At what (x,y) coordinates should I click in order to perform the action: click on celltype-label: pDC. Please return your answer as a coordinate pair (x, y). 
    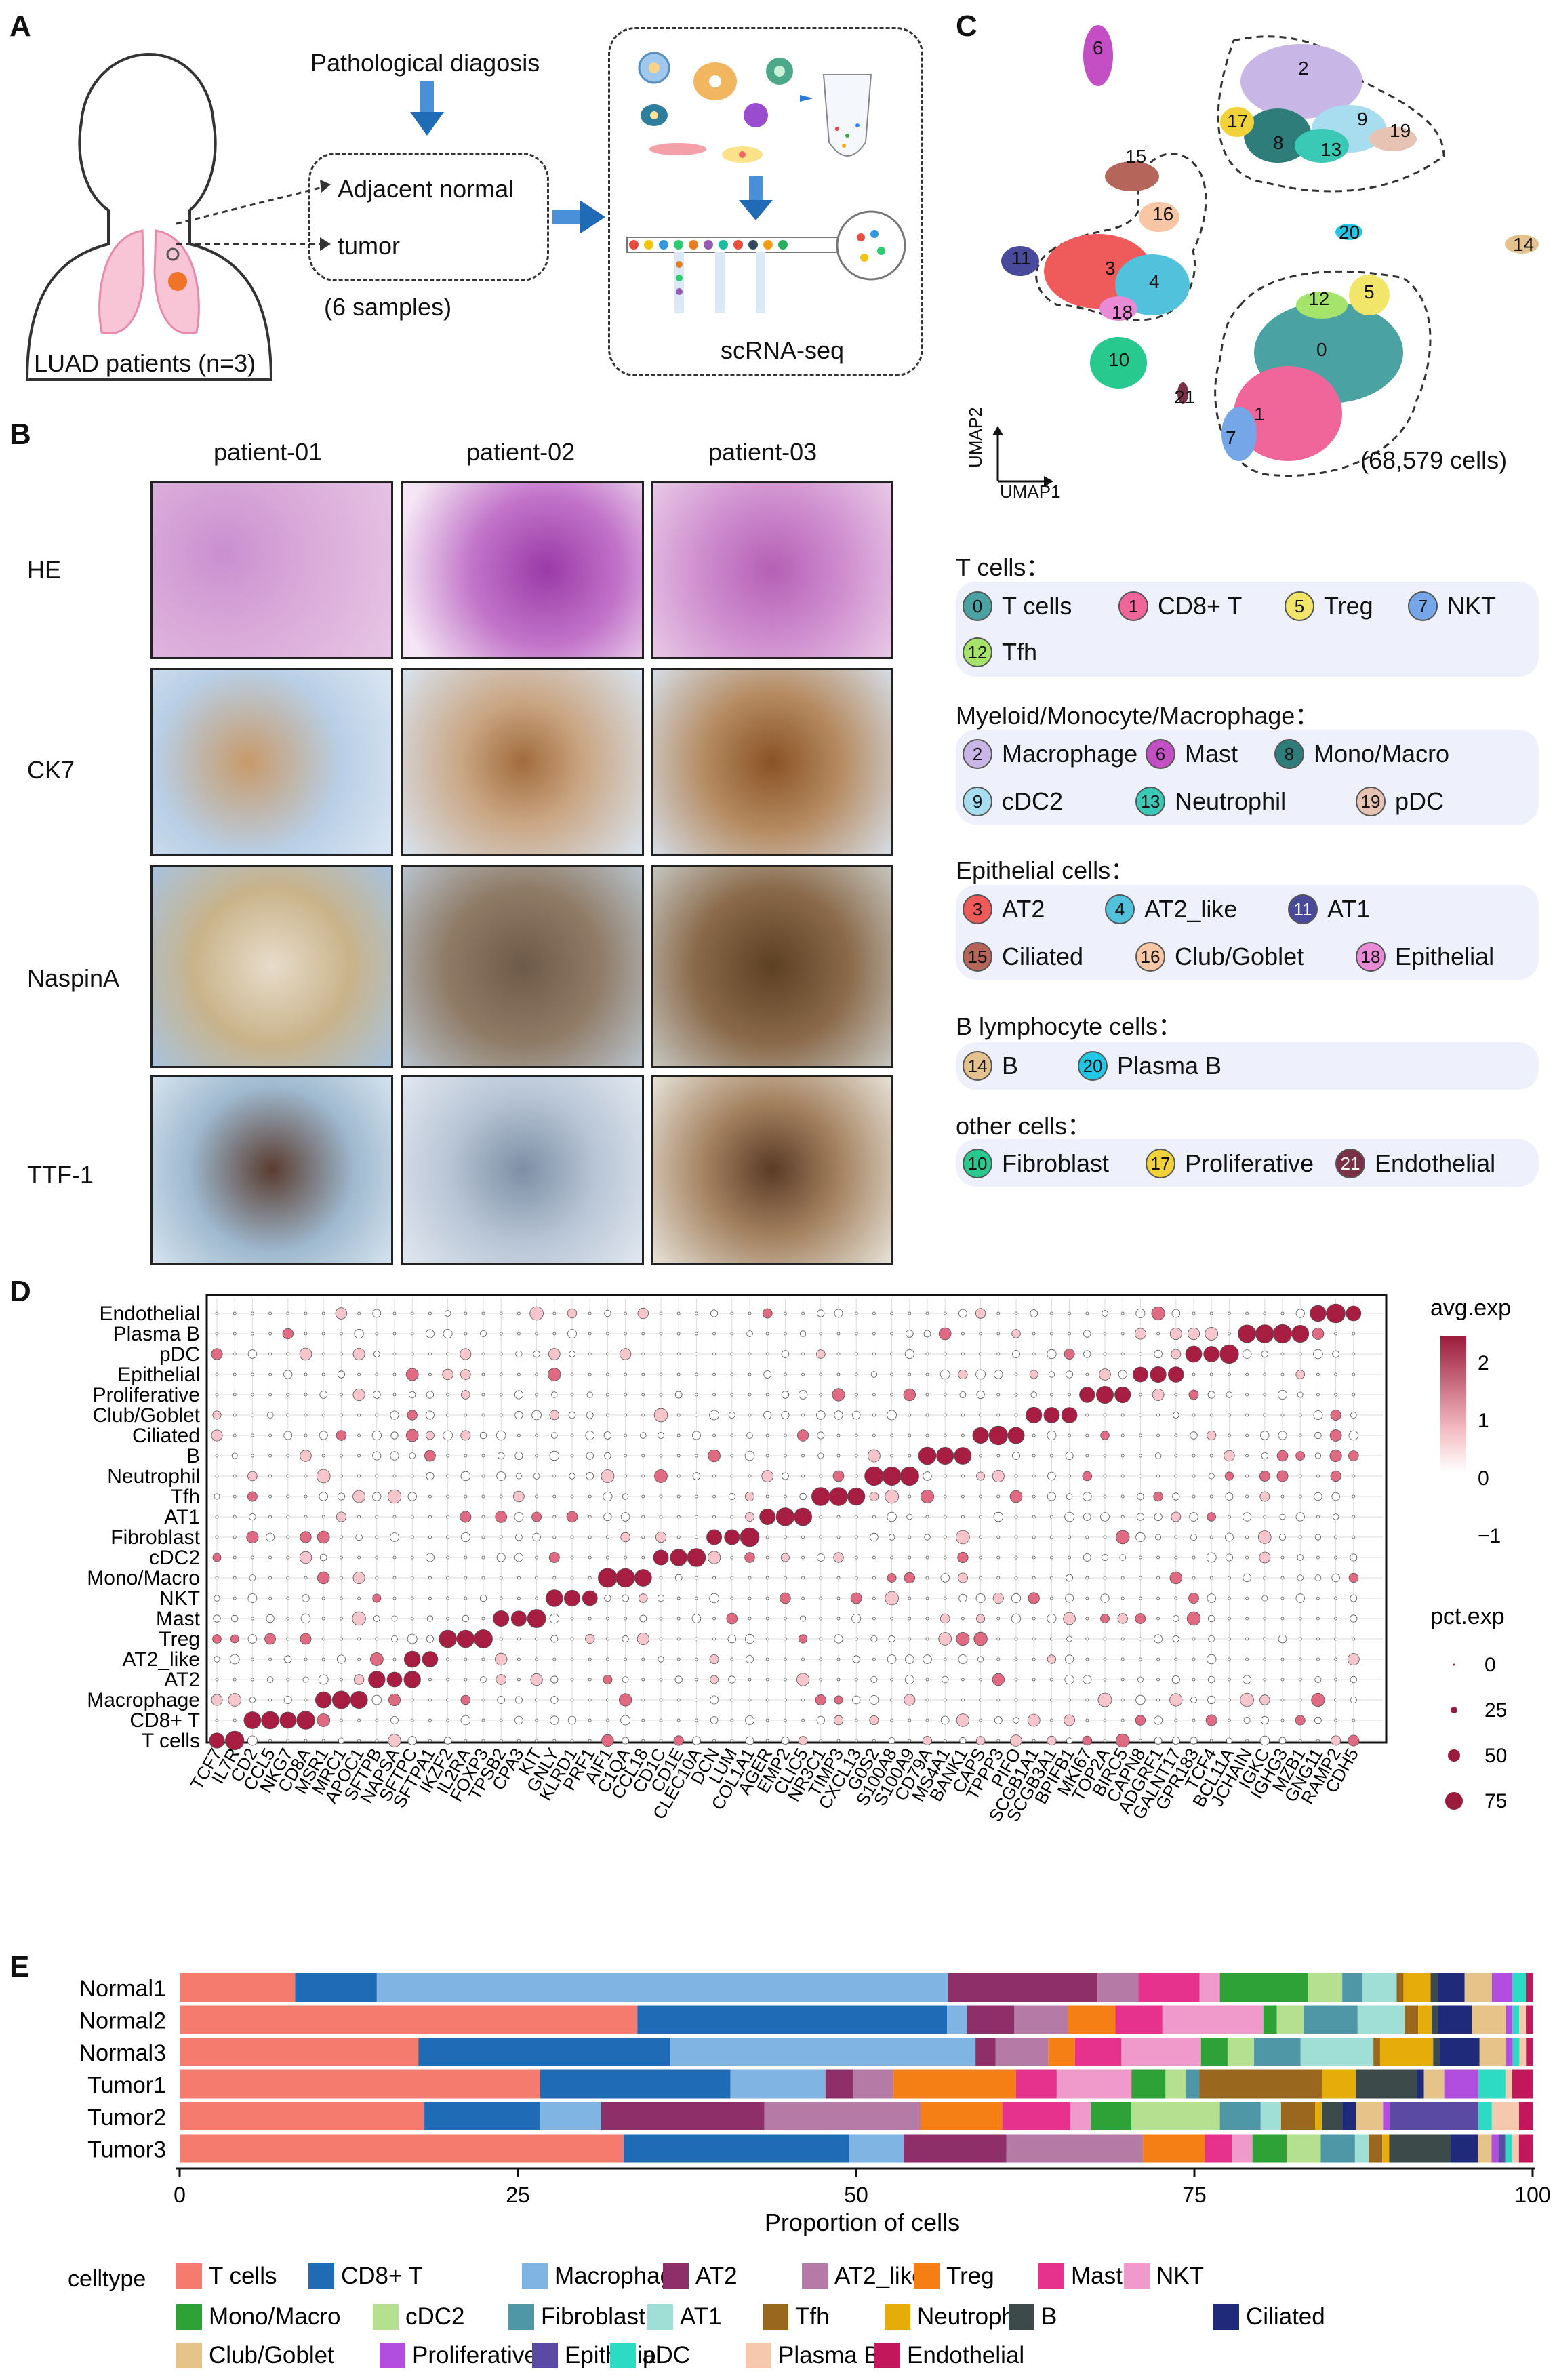
    Looking at the image, I should click on (179, 1354).